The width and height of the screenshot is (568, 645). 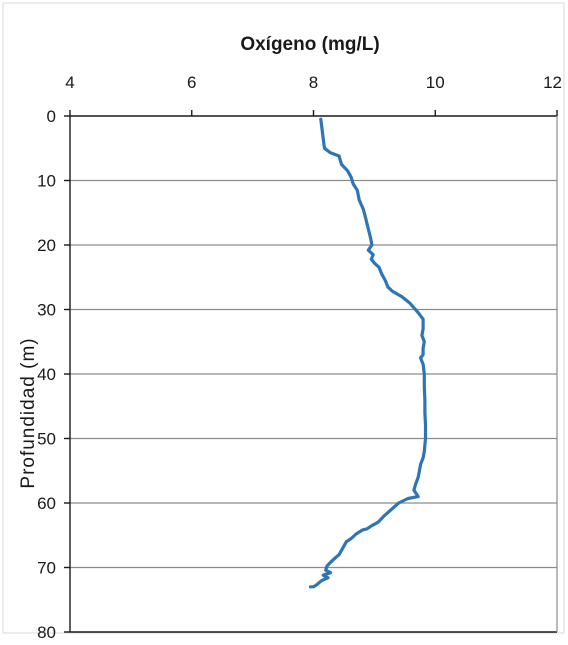 What do you see at coordinates (46, 503) in the screenshot?
I see `y-tick-label: 60` at bounding box center [46, 503].